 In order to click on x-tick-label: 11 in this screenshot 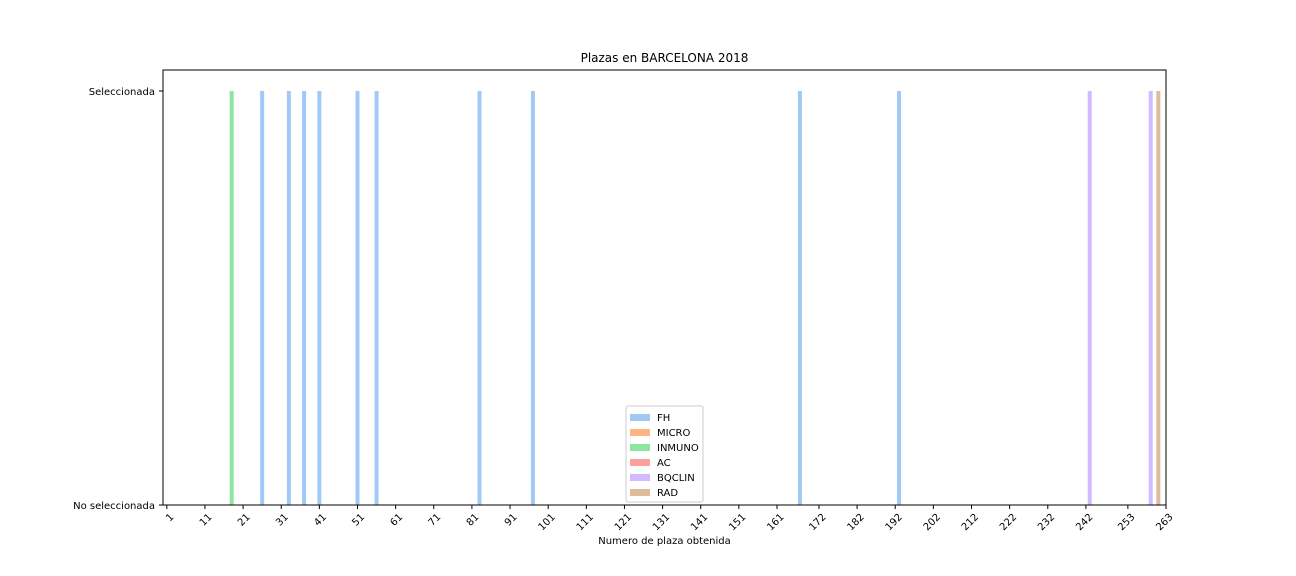, I will do `click(206, 520)`.